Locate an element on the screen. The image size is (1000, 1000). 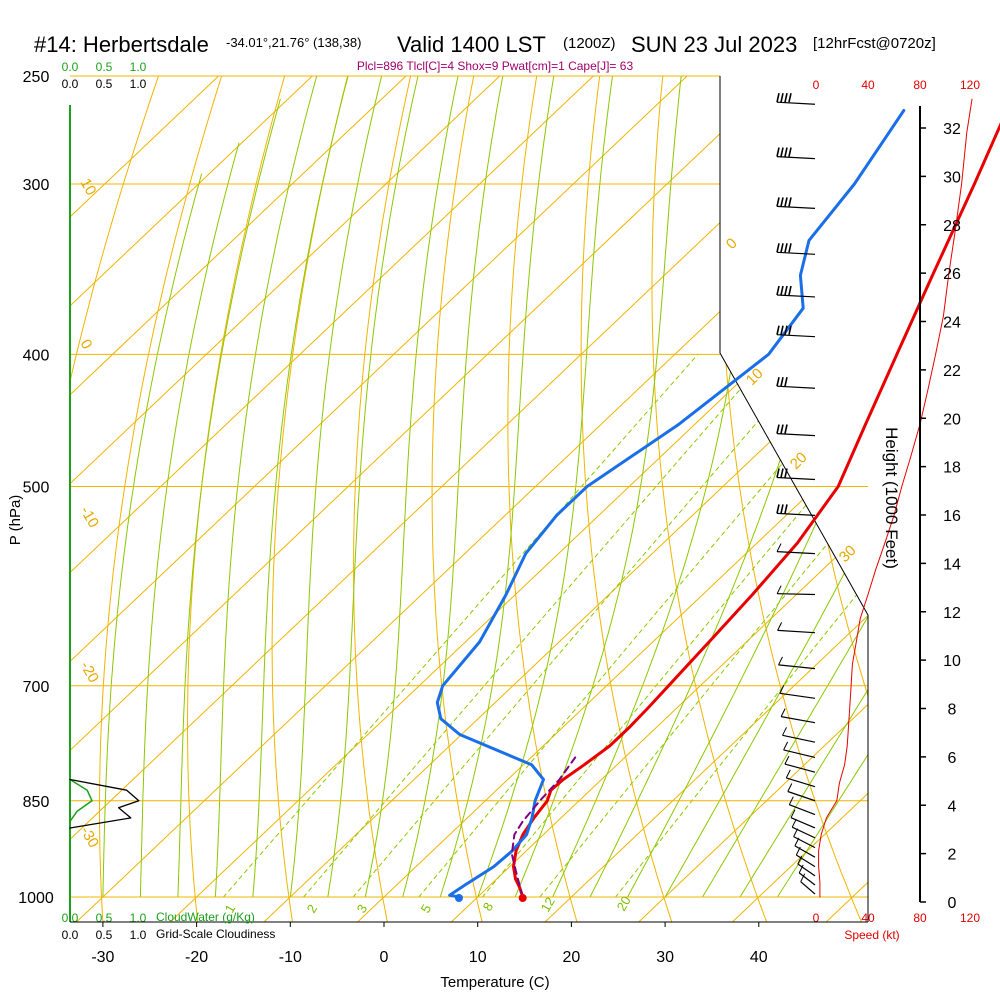
dry-adiabat-label: -20 is located at coordinates (90, 672).